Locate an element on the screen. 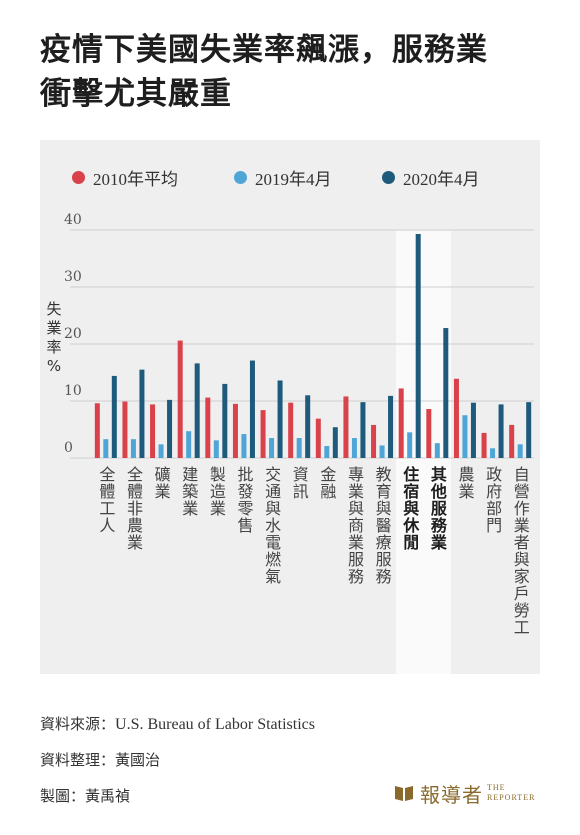  category-label: 建築業 is located at coordinates (188, 491).